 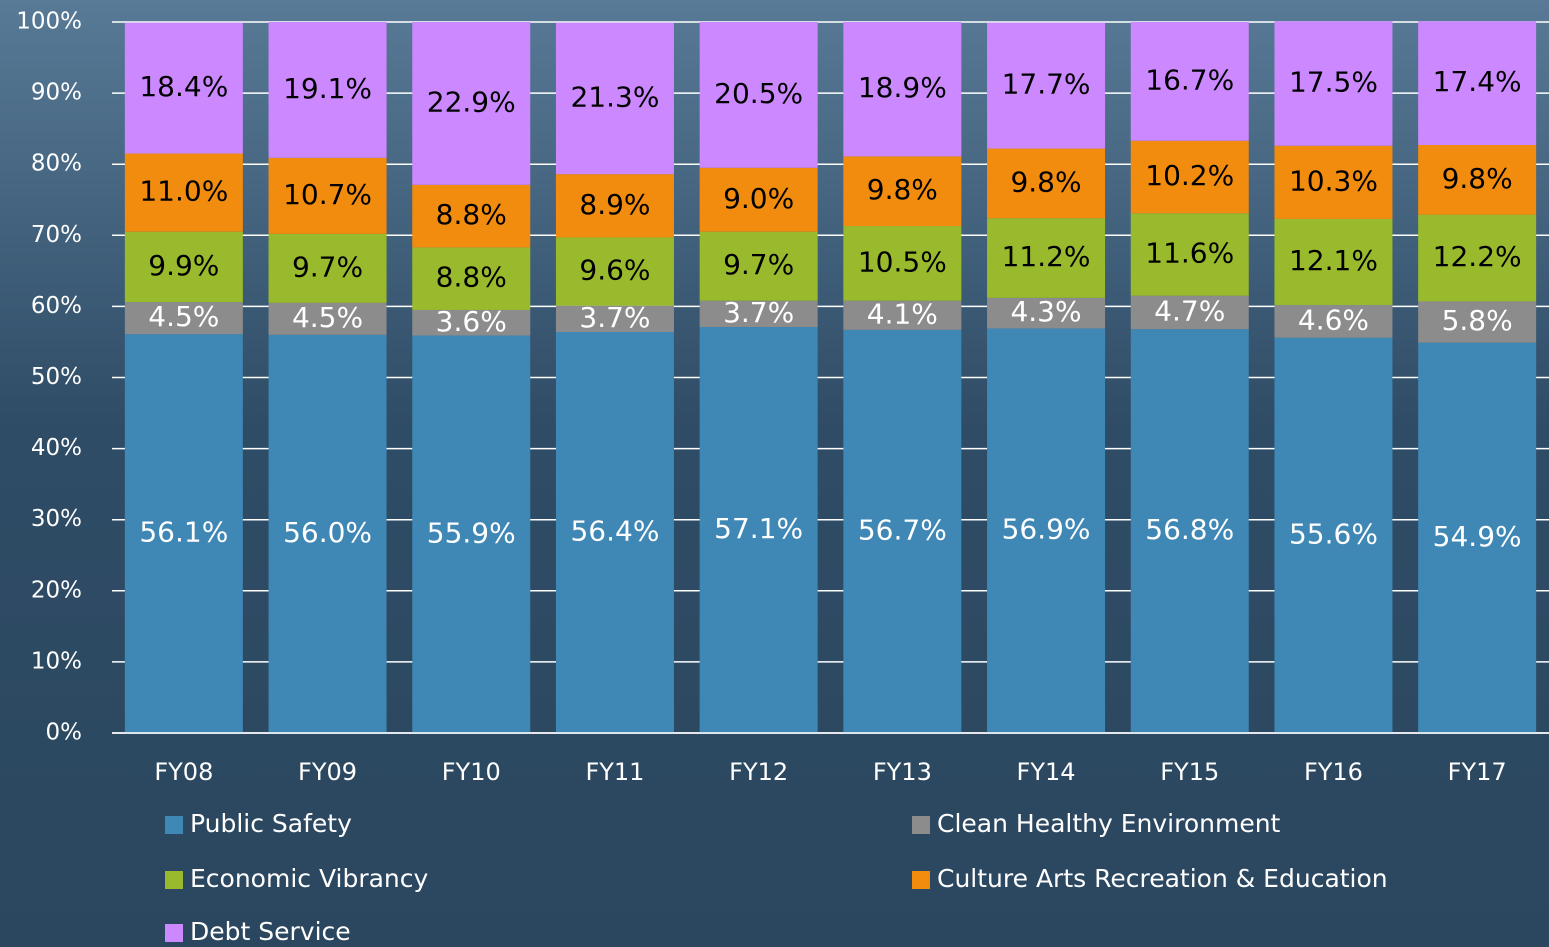 What do you see at coordinates (1109, 823) in the screenshot?
I see `legend-label: Clean Healthy Environment` at bounding box center [1109, 823].